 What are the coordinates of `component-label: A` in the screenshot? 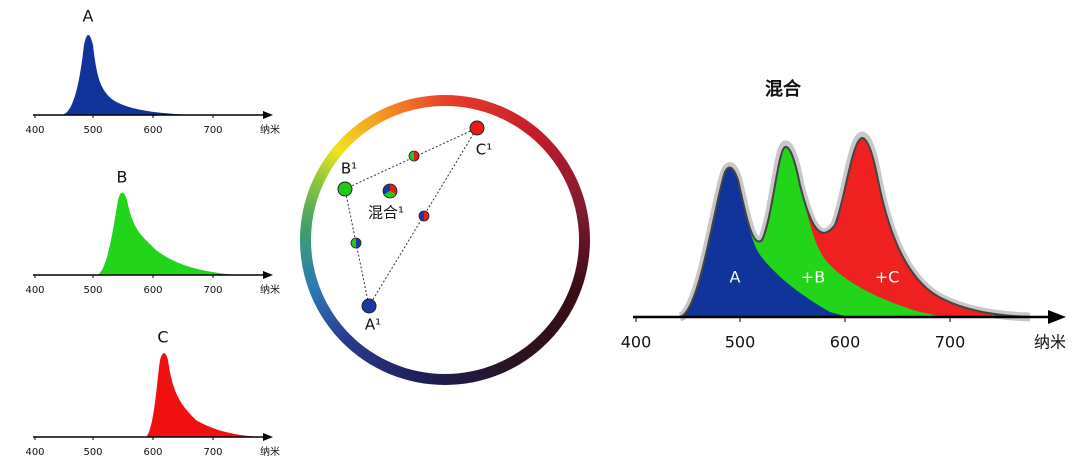 It's located at (735, 277).